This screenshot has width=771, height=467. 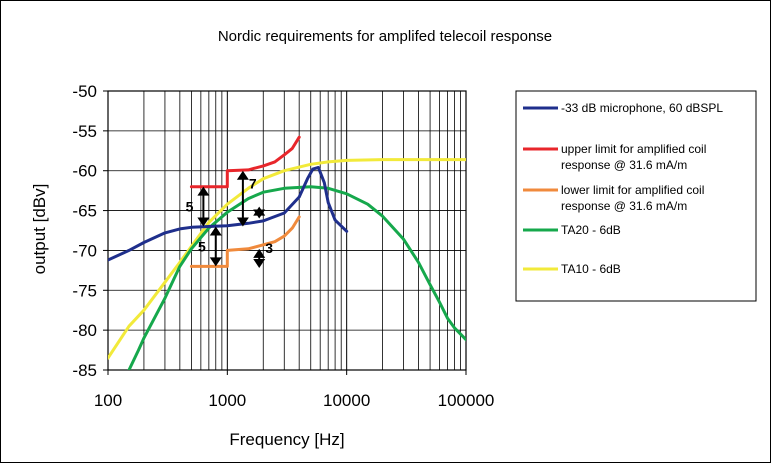 I want to click on x-tick-label: 100, so click(x=108, y=400).